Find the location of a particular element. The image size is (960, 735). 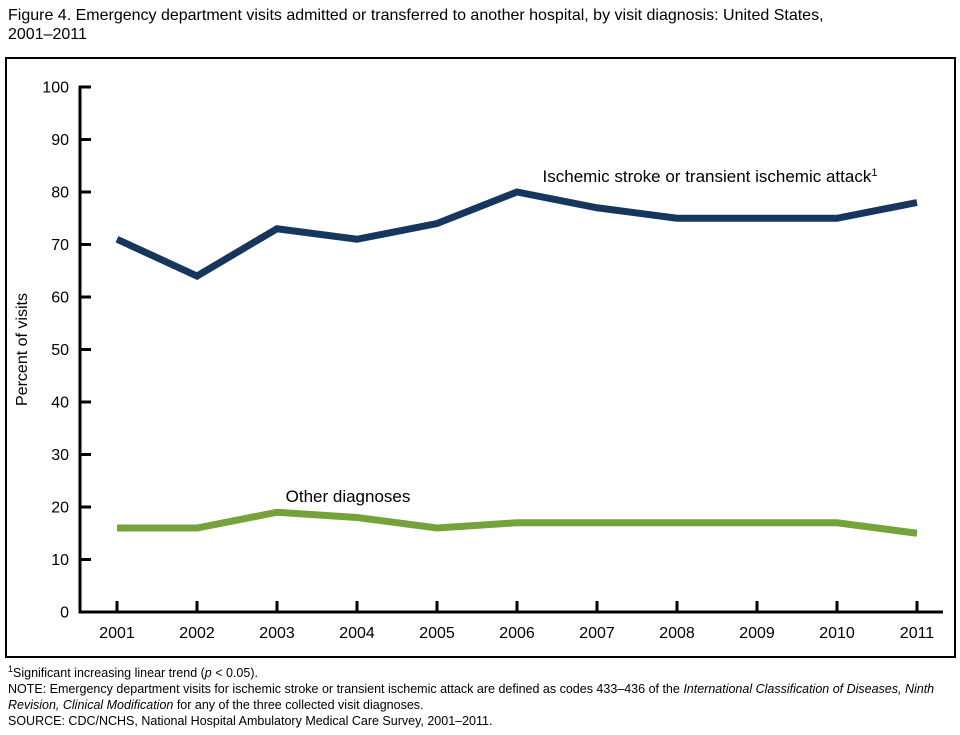

x-tick-label: 2001 is located at coordinates (117, 633).